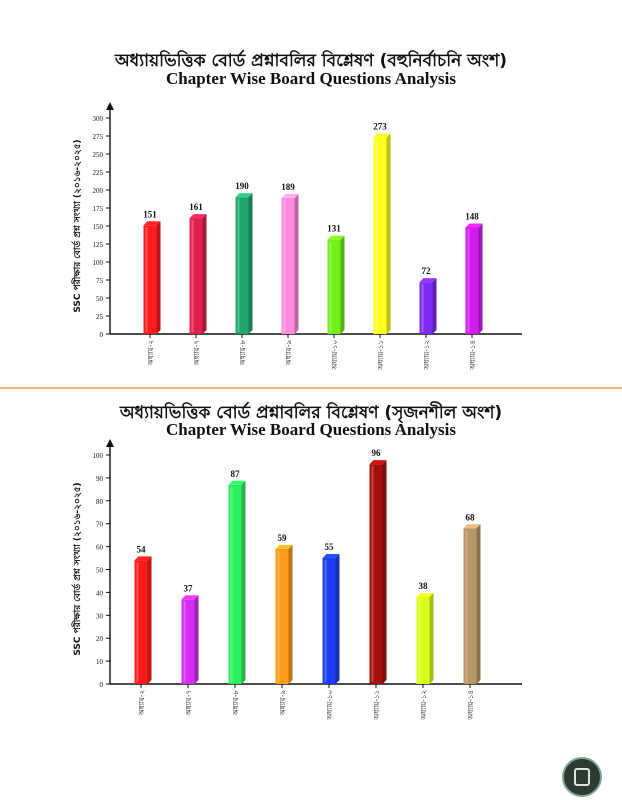 The image size is (622, 800). Describe the element at coordinates (100, 502) in the screenshot. I see `y-tick-label: 80` at that location.